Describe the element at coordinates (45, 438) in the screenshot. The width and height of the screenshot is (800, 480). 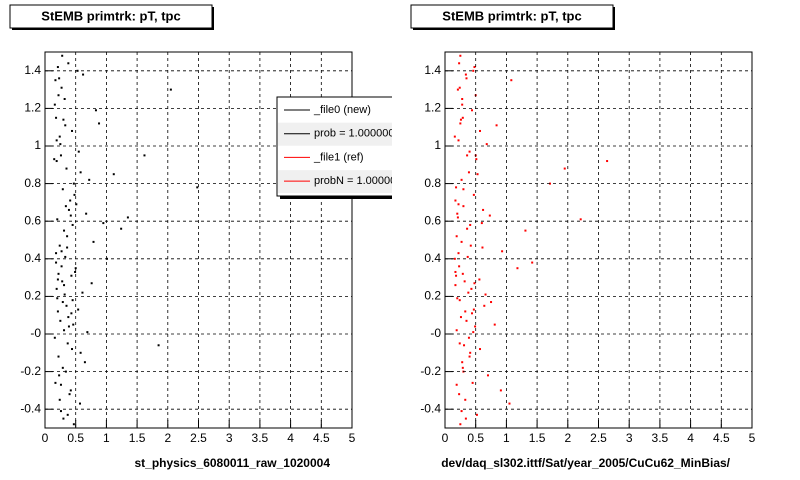
I see `x-tick-label: 0` at that location.